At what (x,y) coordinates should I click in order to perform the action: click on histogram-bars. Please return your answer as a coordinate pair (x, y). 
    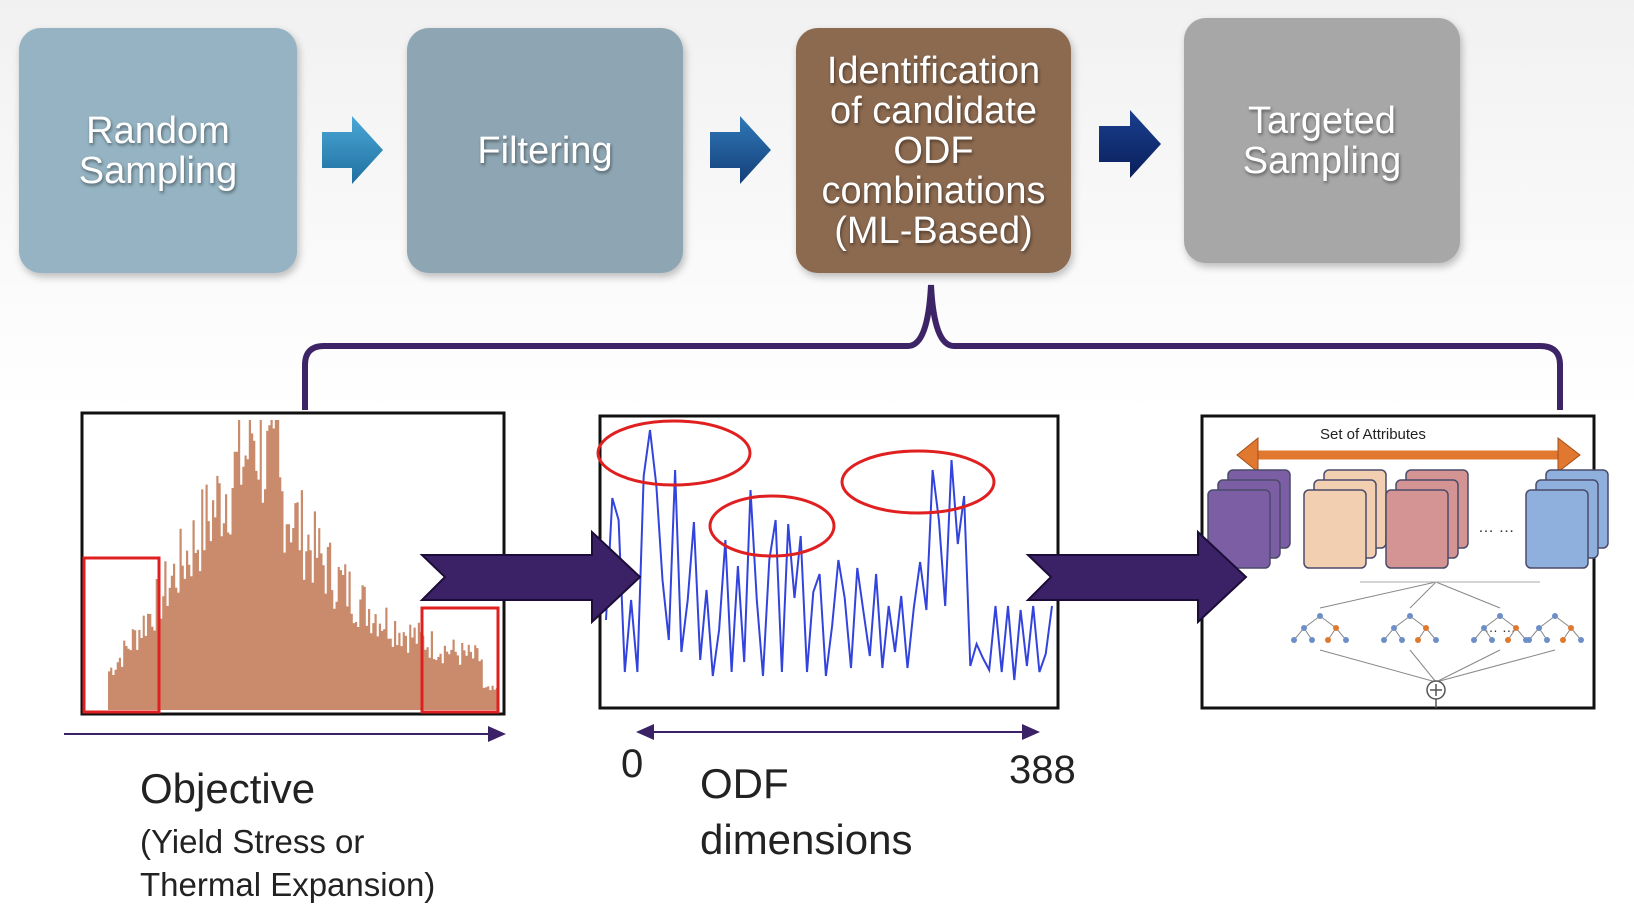
    Looking at the image, I should click on (303, 565).